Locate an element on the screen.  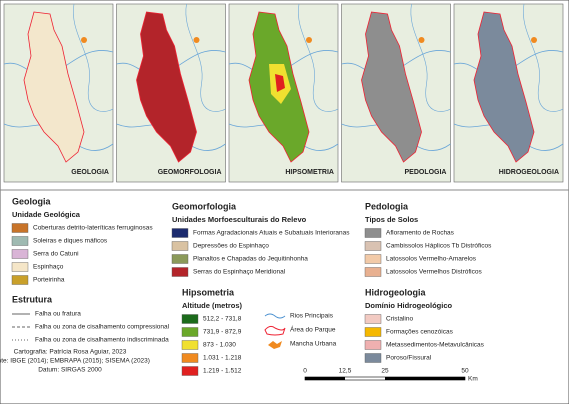
park-symbol is located at coordinates (275, 330).